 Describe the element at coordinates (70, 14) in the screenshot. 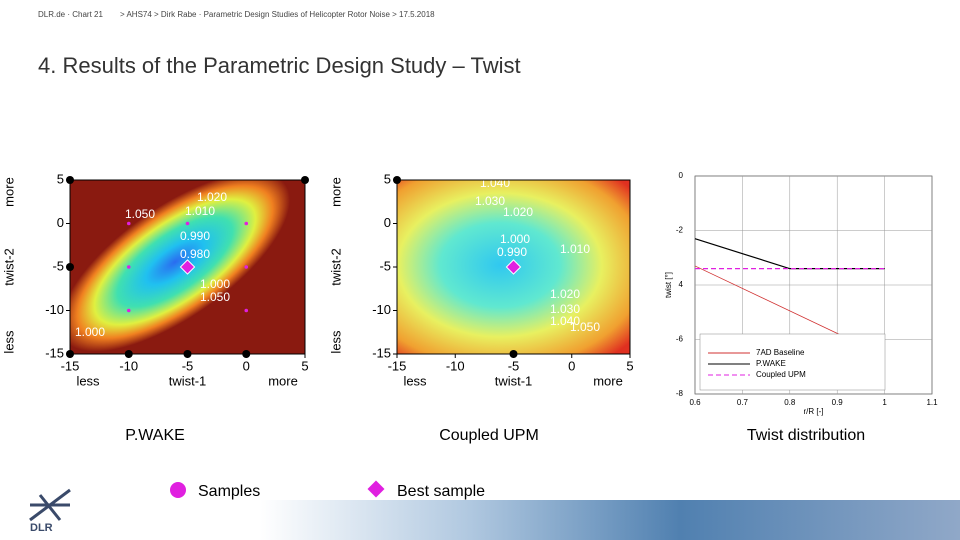

I see `breadcrumb: DLR.de · Chart 21` at that location.